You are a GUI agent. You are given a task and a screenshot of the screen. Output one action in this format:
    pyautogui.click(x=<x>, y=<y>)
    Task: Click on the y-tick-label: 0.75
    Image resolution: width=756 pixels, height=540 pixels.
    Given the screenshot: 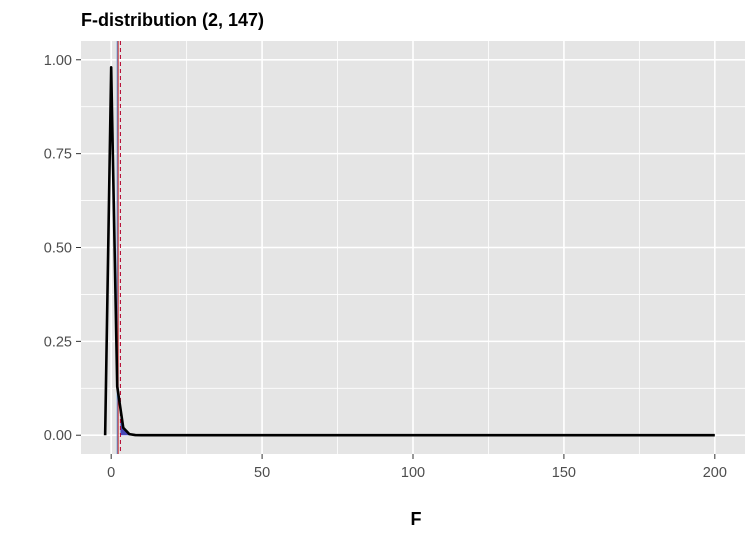 What is the action you would take?
    pyautogui.click(x=58, y=155)
    